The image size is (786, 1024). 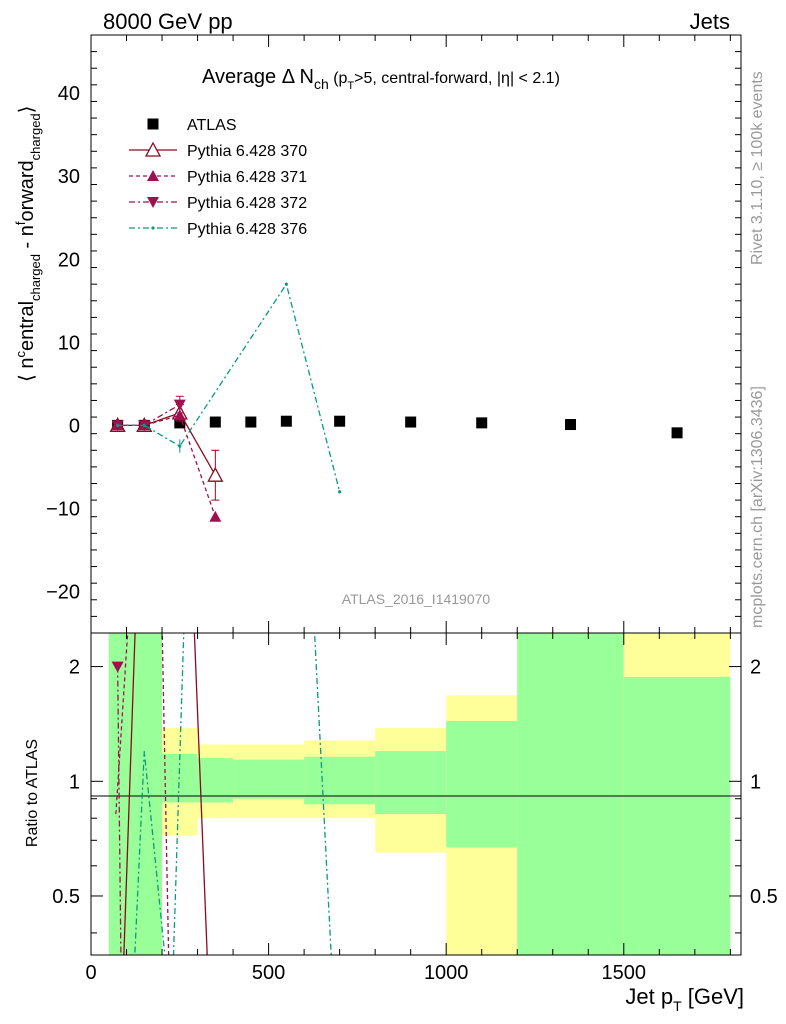 I want to click on legend-label-pythia-6-428-376: Pythia 6.428 376, so click(x=247, y=229).